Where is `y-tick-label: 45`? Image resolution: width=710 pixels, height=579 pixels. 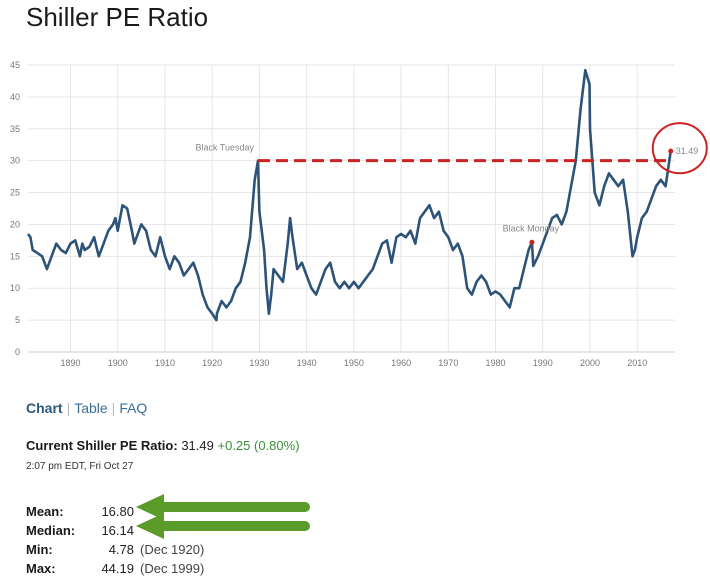 y-tick-label: 45 is located at coordinates (15, 65).